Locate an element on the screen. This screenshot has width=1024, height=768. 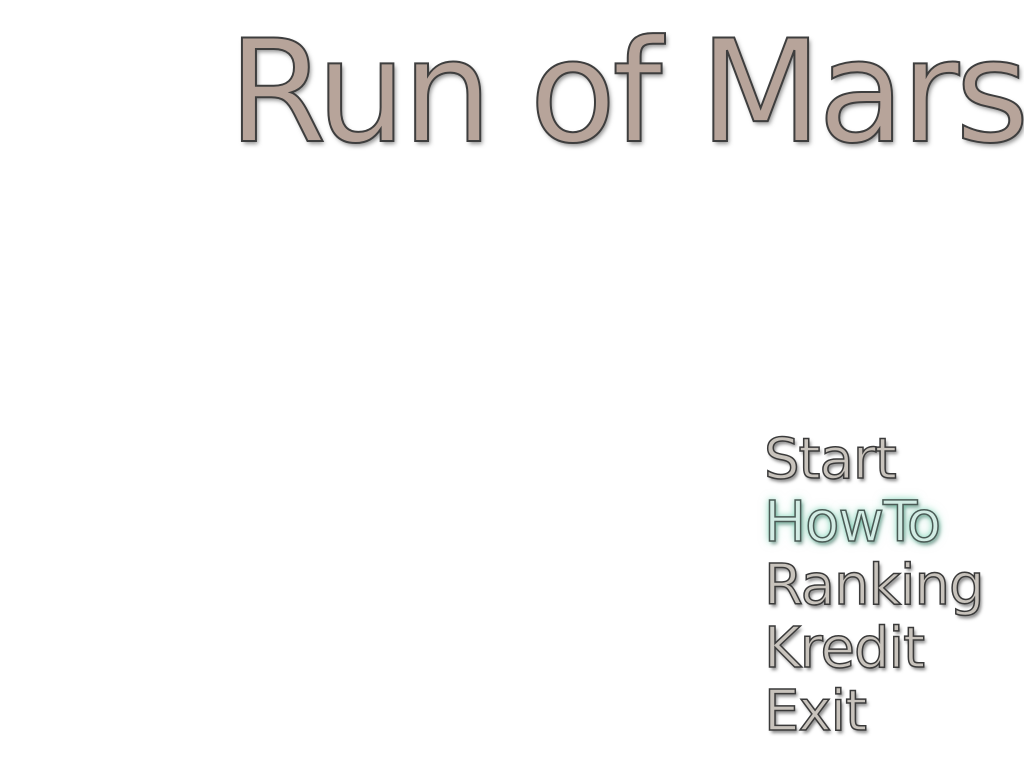
menu-item-howto: HowTo is located at coordinates (874, 522).